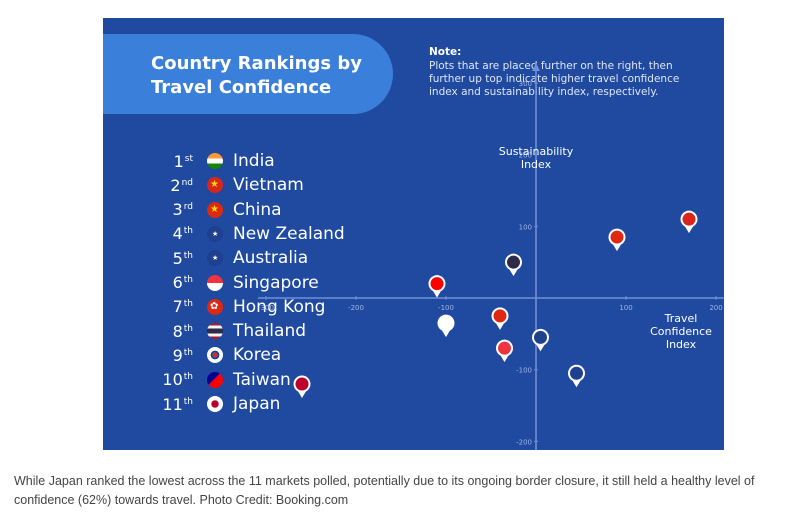  I want to click on rank-suffix: st, so click(188, 158).